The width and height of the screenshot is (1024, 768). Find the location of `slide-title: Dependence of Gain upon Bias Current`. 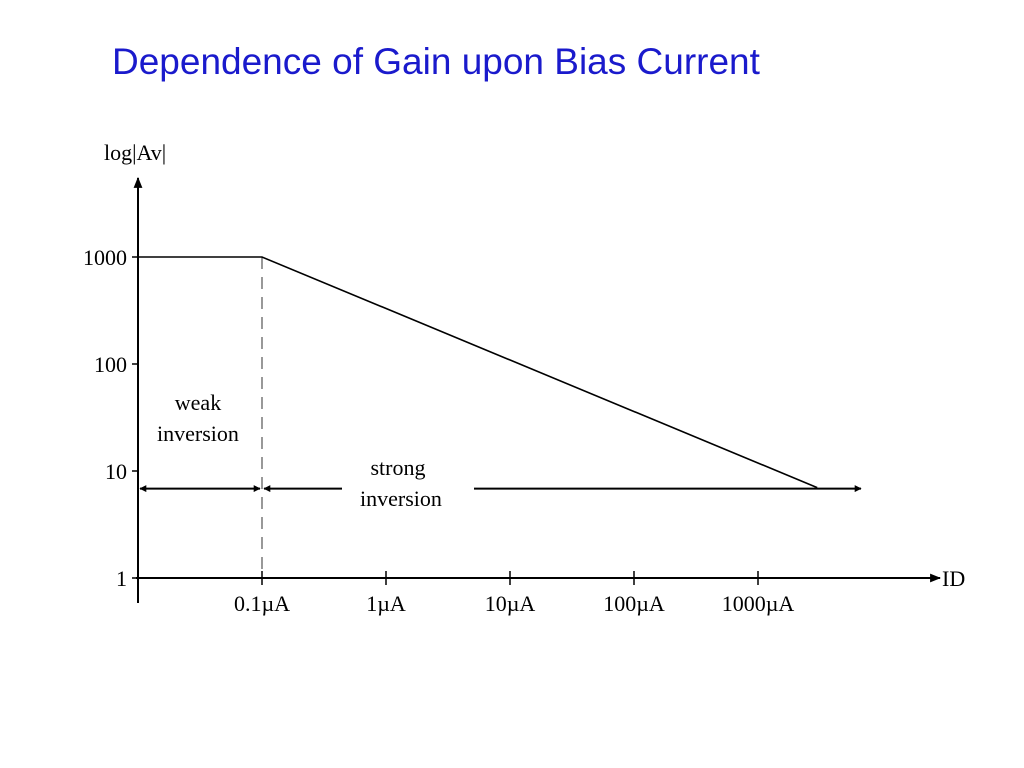

slide-title: Dependence of Gain upon Bias Current is located at coordinates (436, 61).